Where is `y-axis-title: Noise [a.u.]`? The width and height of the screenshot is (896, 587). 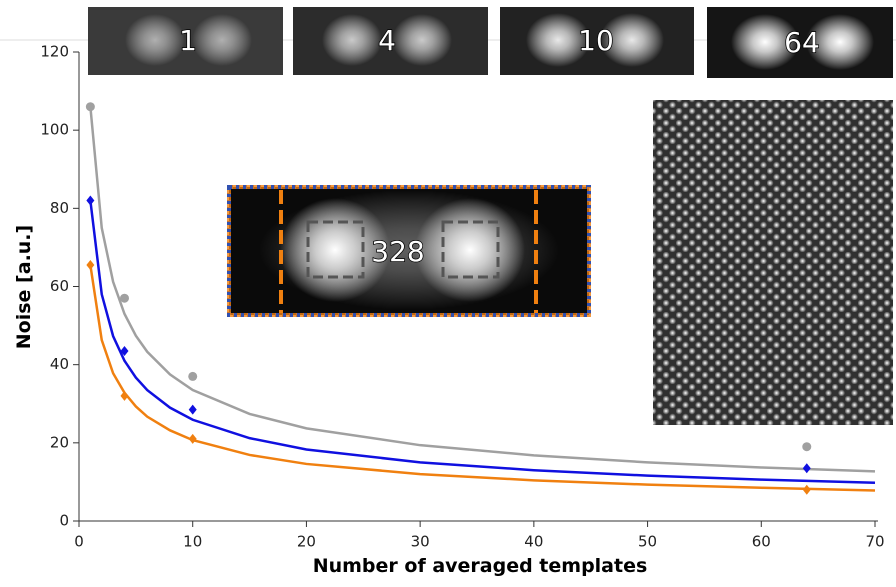 y-axis-title: Noise [a.u.] is located at coordinates (24, 287).